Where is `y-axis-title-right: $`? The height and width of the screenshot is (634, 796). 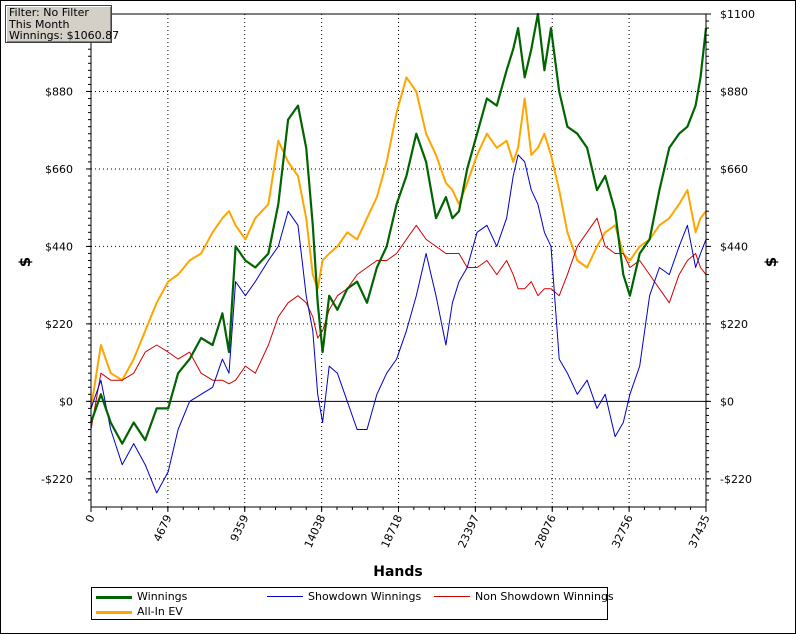
y-axis-title-right: $ is located at coordinates (771, 262).